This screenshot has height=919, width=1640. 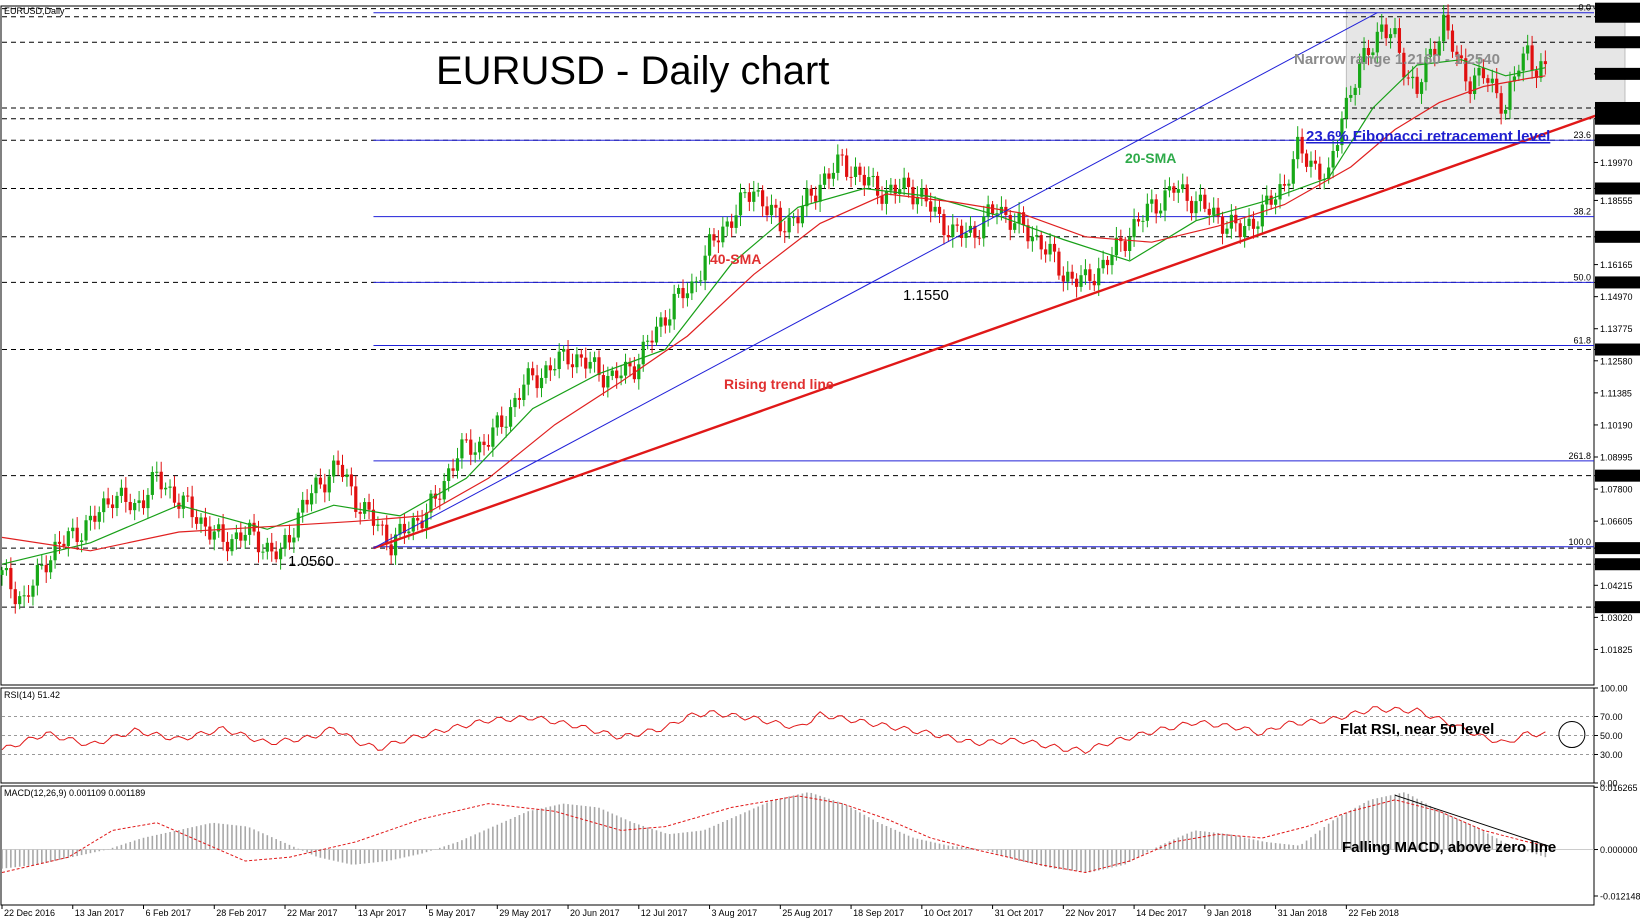 What do you see at coordinates (1485, 64) in the screenshot?
I see `narrow-range-box` at bounding box center [1485, 64].